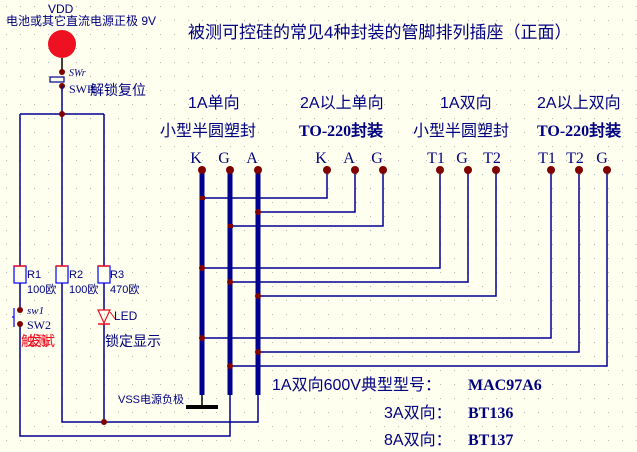 This screenshot has height=452, width=637. I want to click on package-4-heading: 2A以上双向 TO-220封装, so click(579, 117).